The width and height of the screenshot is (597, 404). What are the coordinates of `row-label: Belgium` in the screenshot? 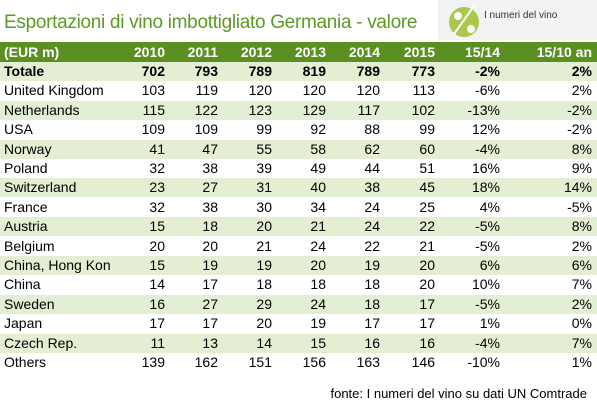 It's located at (29, 245).